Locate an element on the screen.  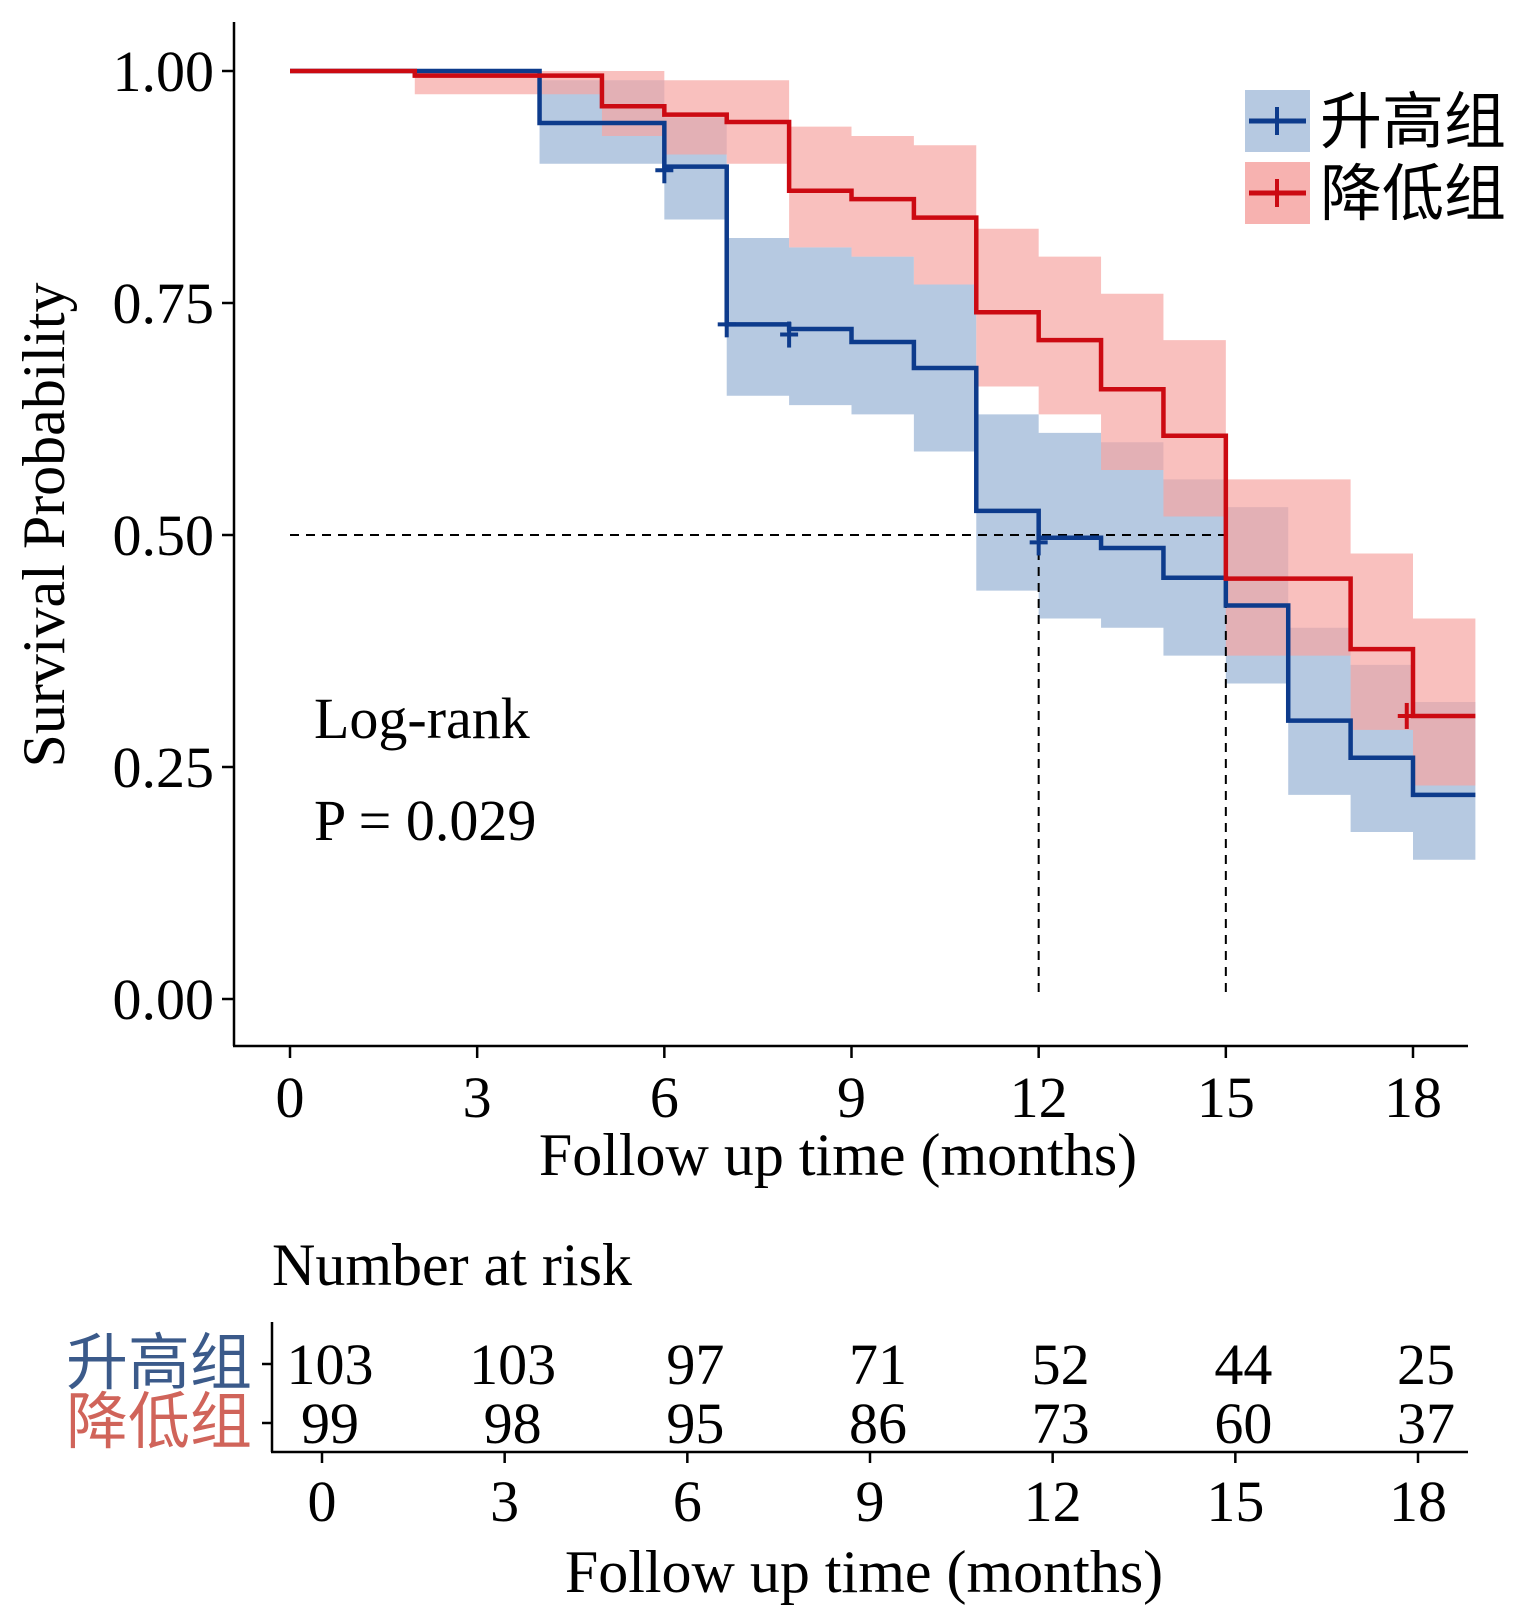
y-tick-label: 0.25 is located at coordinates (164, 767).